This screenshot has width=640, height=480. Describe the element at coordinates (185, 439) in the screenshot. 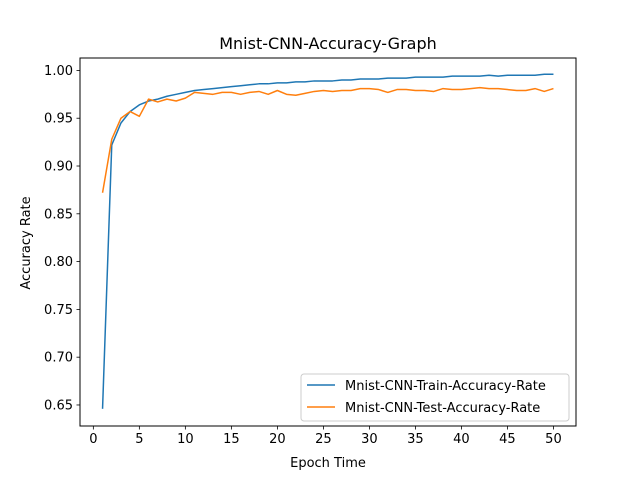

I see `x-tick-label: 10` at that location.